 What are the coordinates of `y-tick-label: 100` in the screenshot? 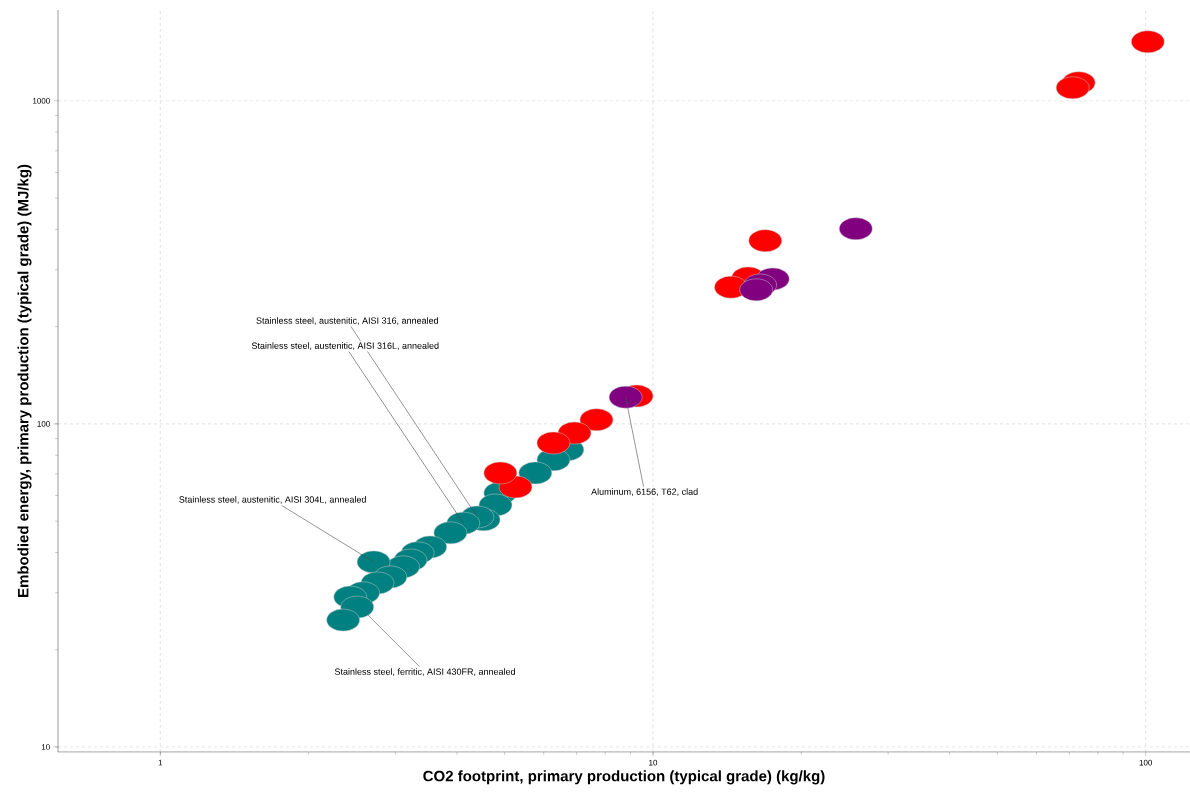 It's located at (43, 424).